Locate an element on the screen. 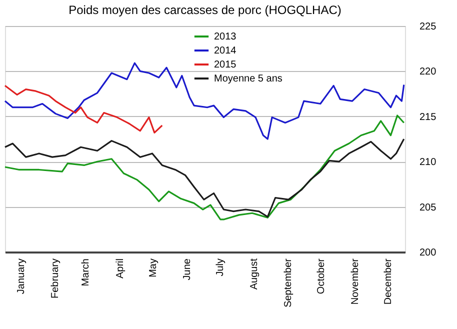  legend-label: 2013 is located at coordinates (225, 37).